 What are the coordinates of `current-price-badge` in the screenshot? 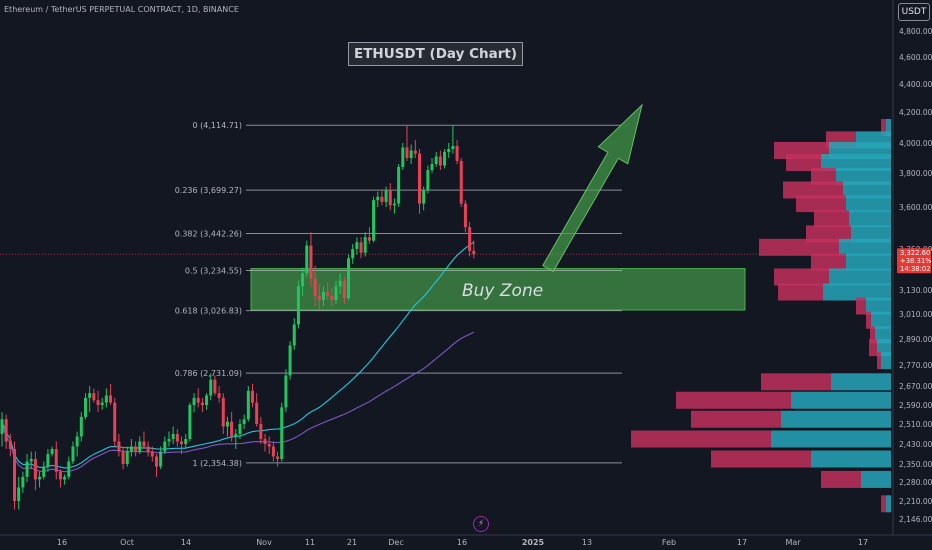 It's located at (914, 261).